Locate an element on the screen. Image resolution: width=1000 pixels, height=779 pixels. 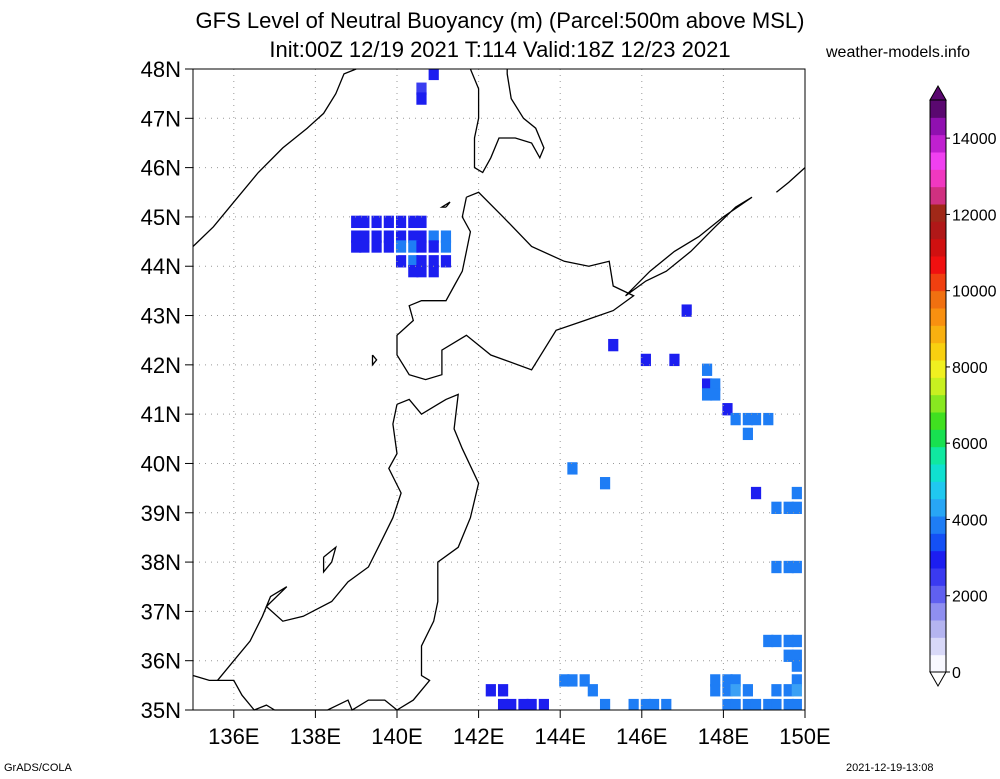
lat-label: 44N is located at coordinates (161, 266).